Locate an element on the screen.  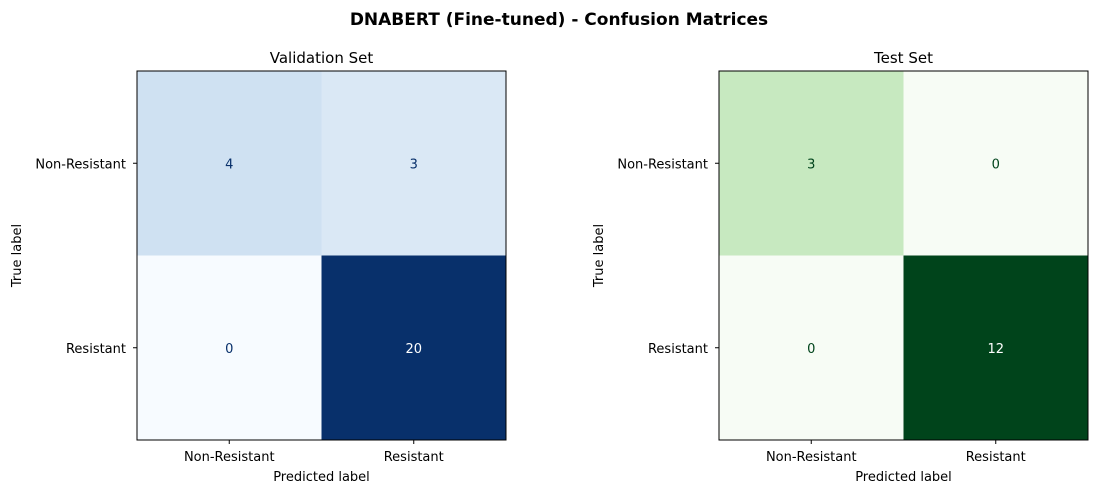
cell-value-label: 4 is located at coordinates (229, 164).